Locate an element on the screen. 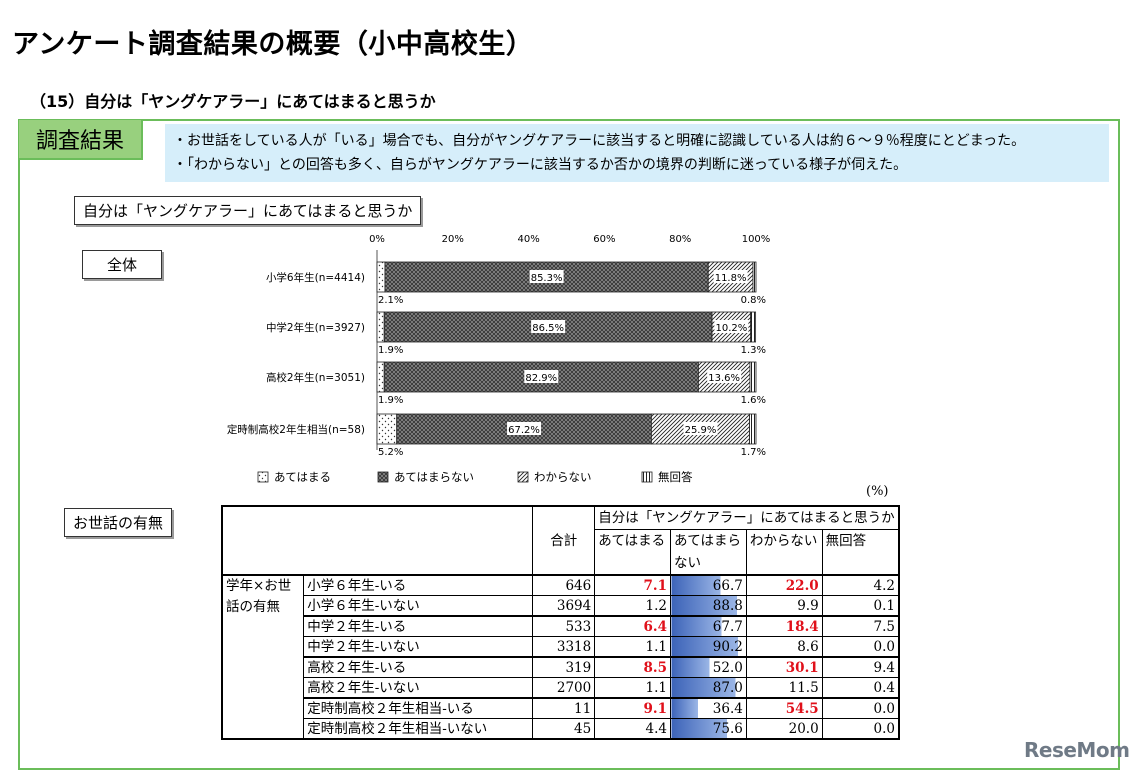 This screenshot has height=776, width=1138. table-col-header-3: わからない is located at coordinates (784, 552).